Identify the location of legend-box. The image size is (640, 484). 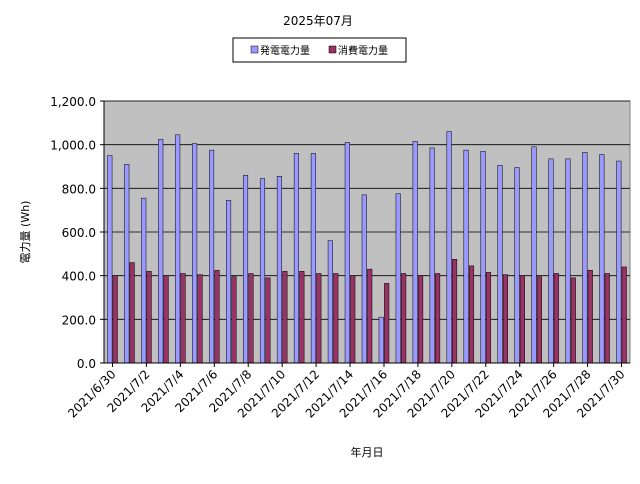
(319, 50).